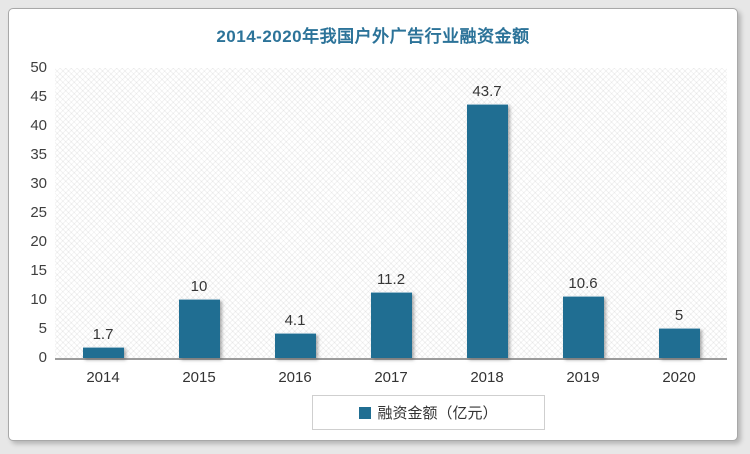 Image resolution: width=750 pixels, height=454 pixels. Describe the element at coordinates (42, 328) in the screenshot. I see `y-tick-label: 5` at that location.